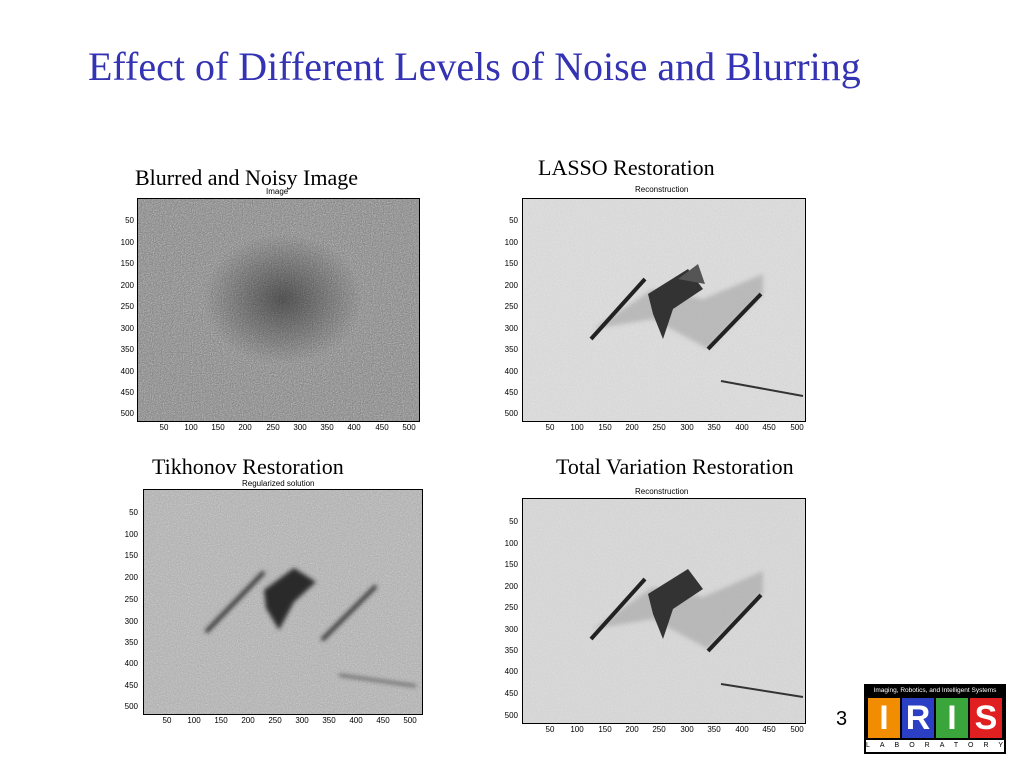  Describe the element at coordinates (986, 718) in the screenshot. I see `logo-letter-s: S` at that location.